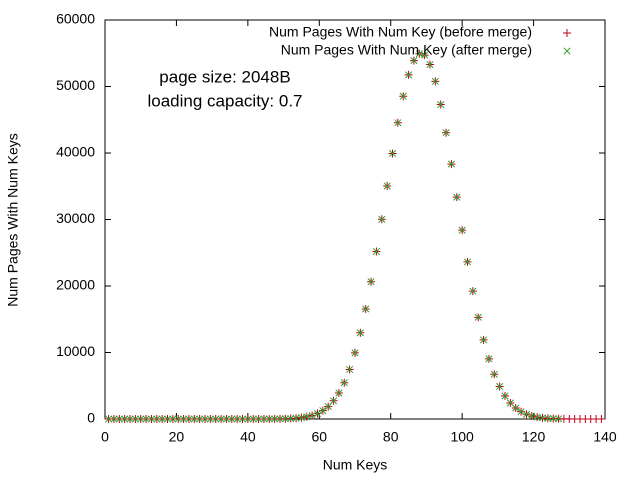 This screenshot has height=480, width=640. What do you see at coordinates (406, 50) in the screenshot?
I see `legend-label: Num Pages With Num Key (after merge)` at bounding box center [406, 50].